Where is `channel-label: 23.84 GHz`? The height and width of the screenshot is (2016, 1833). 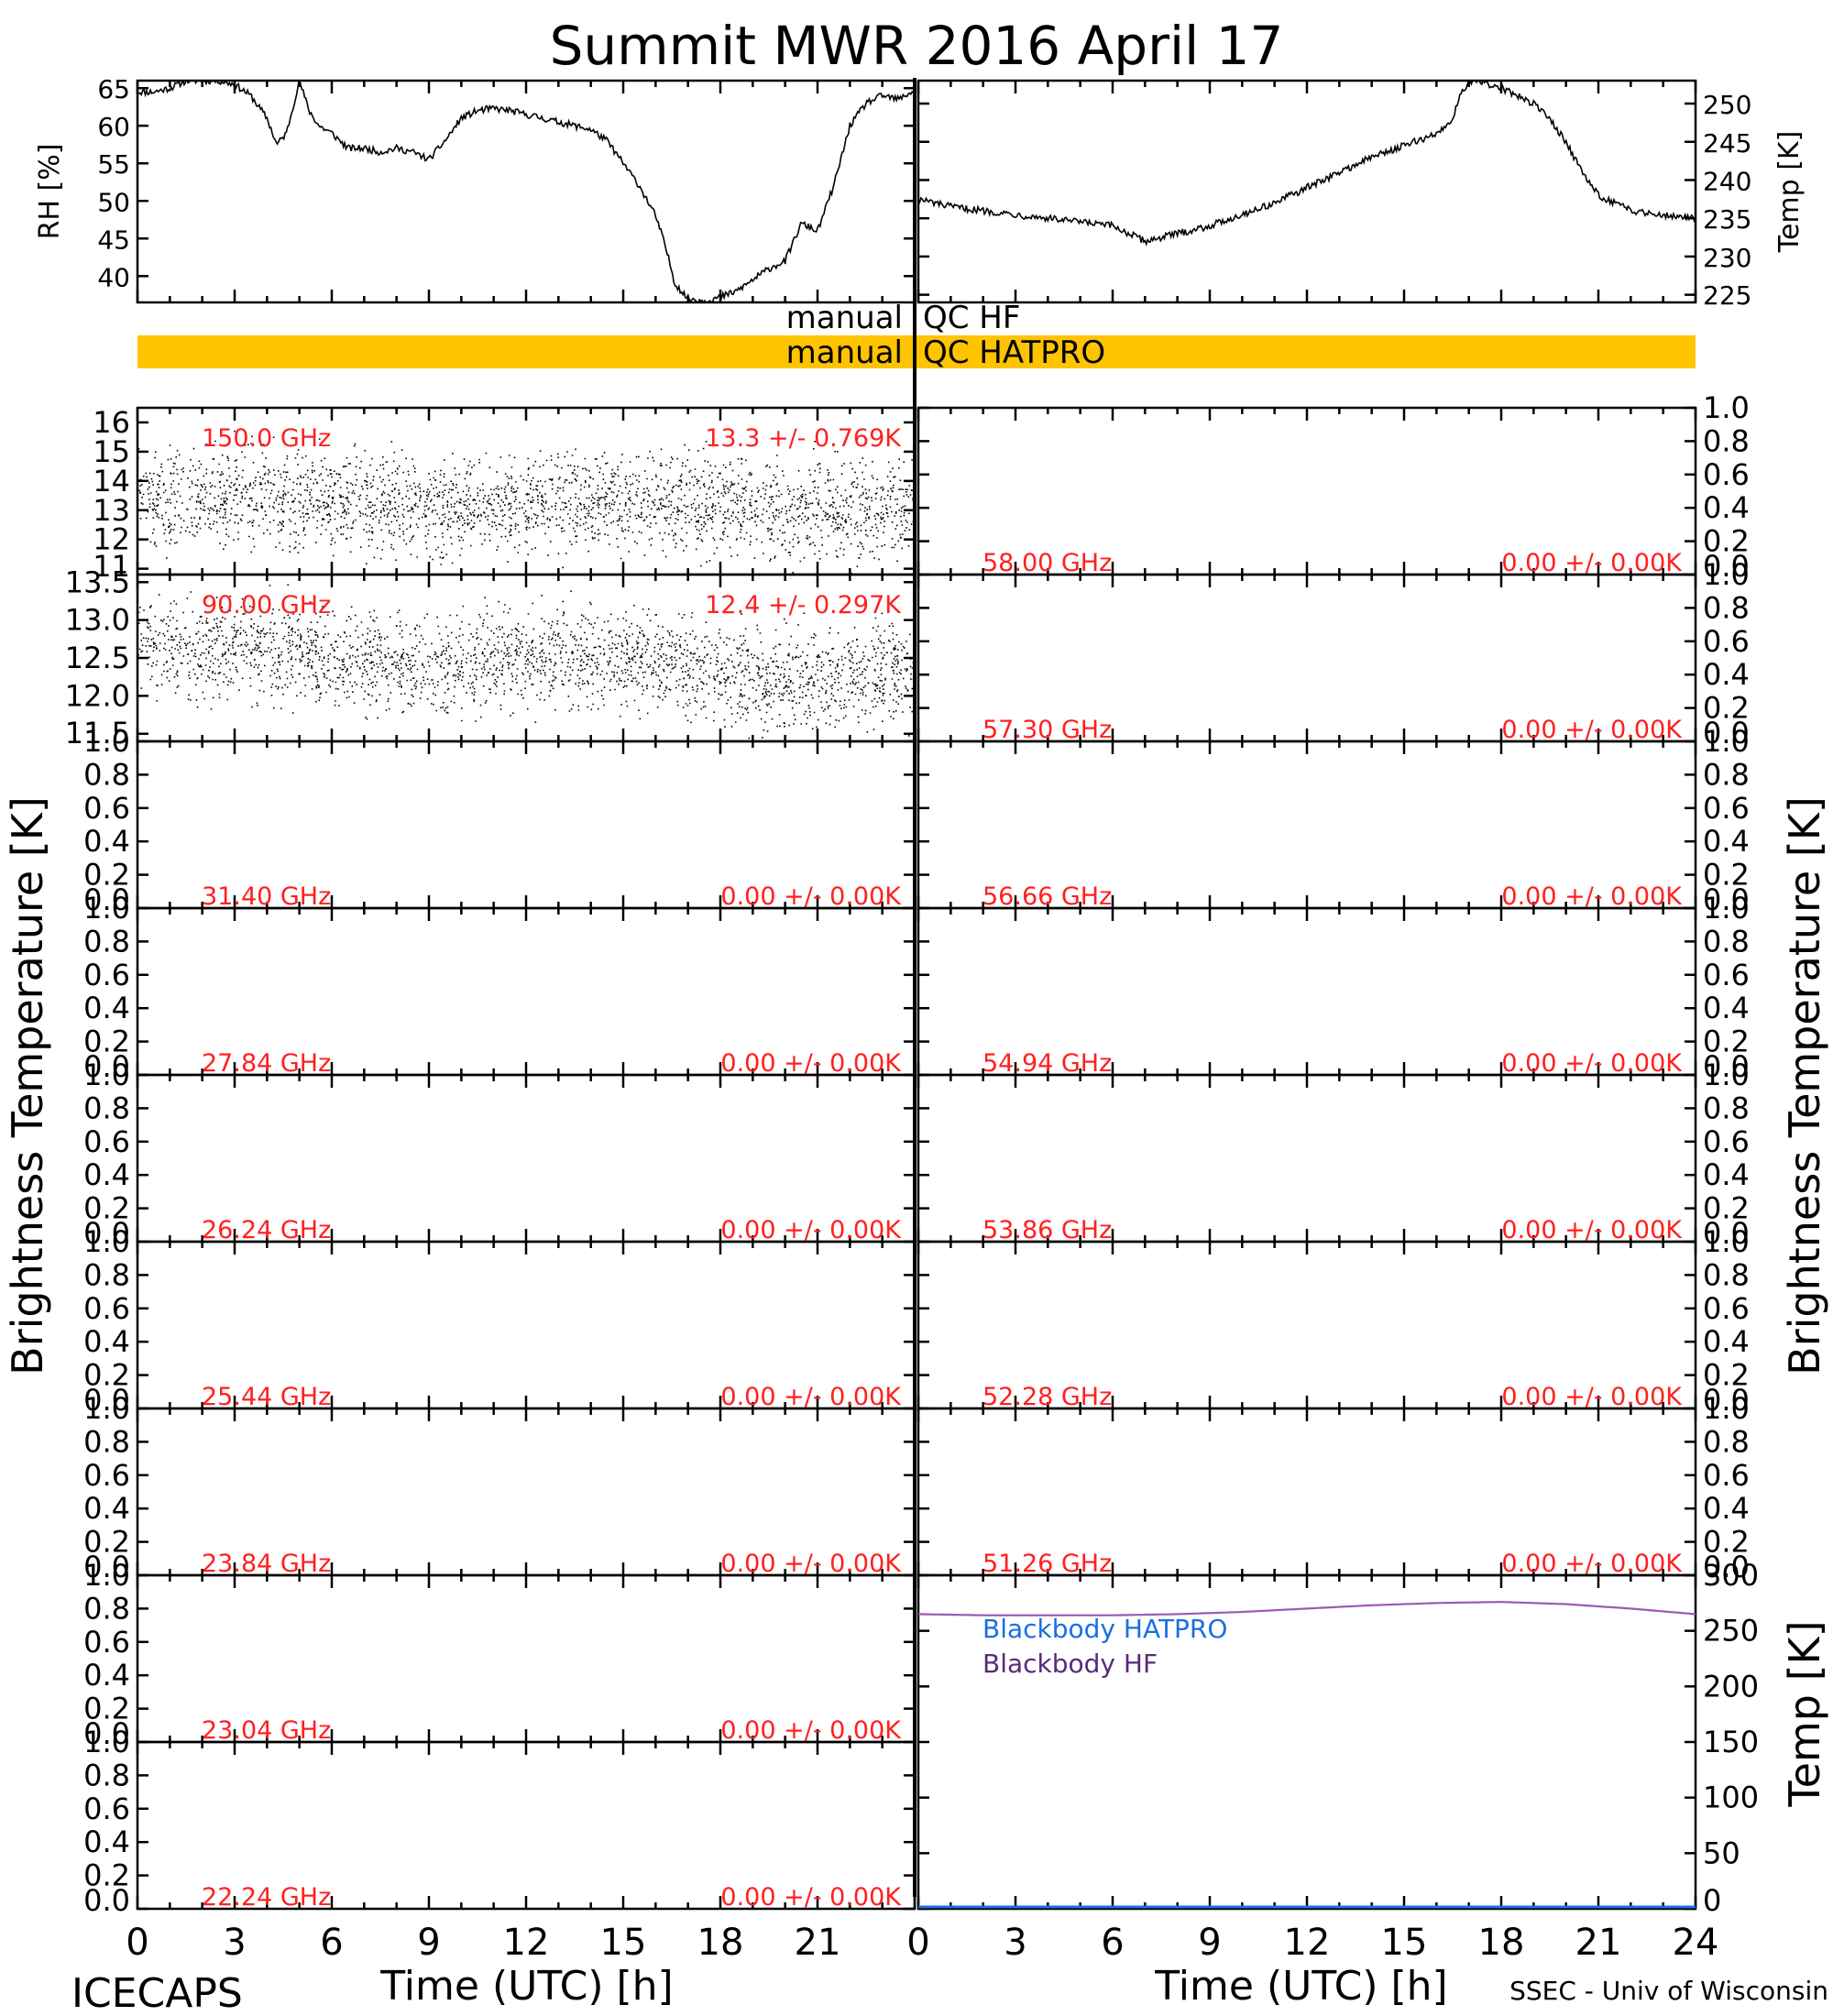 channel-label: 23.84 GHz is located at coordinates (266, 1564).